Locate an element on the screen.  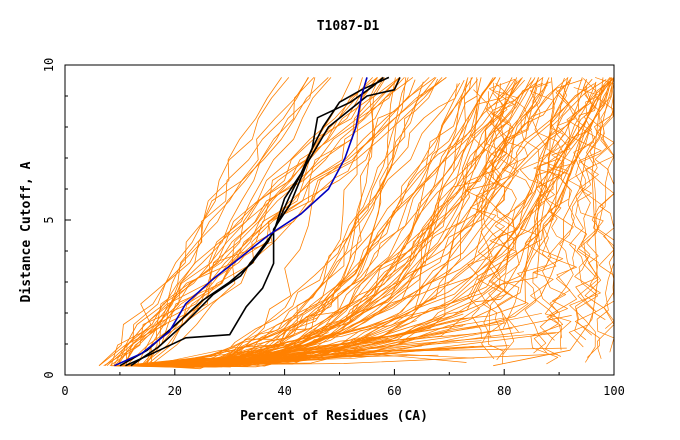
x-tick-label: 80 is located at coordinates (504, 391).